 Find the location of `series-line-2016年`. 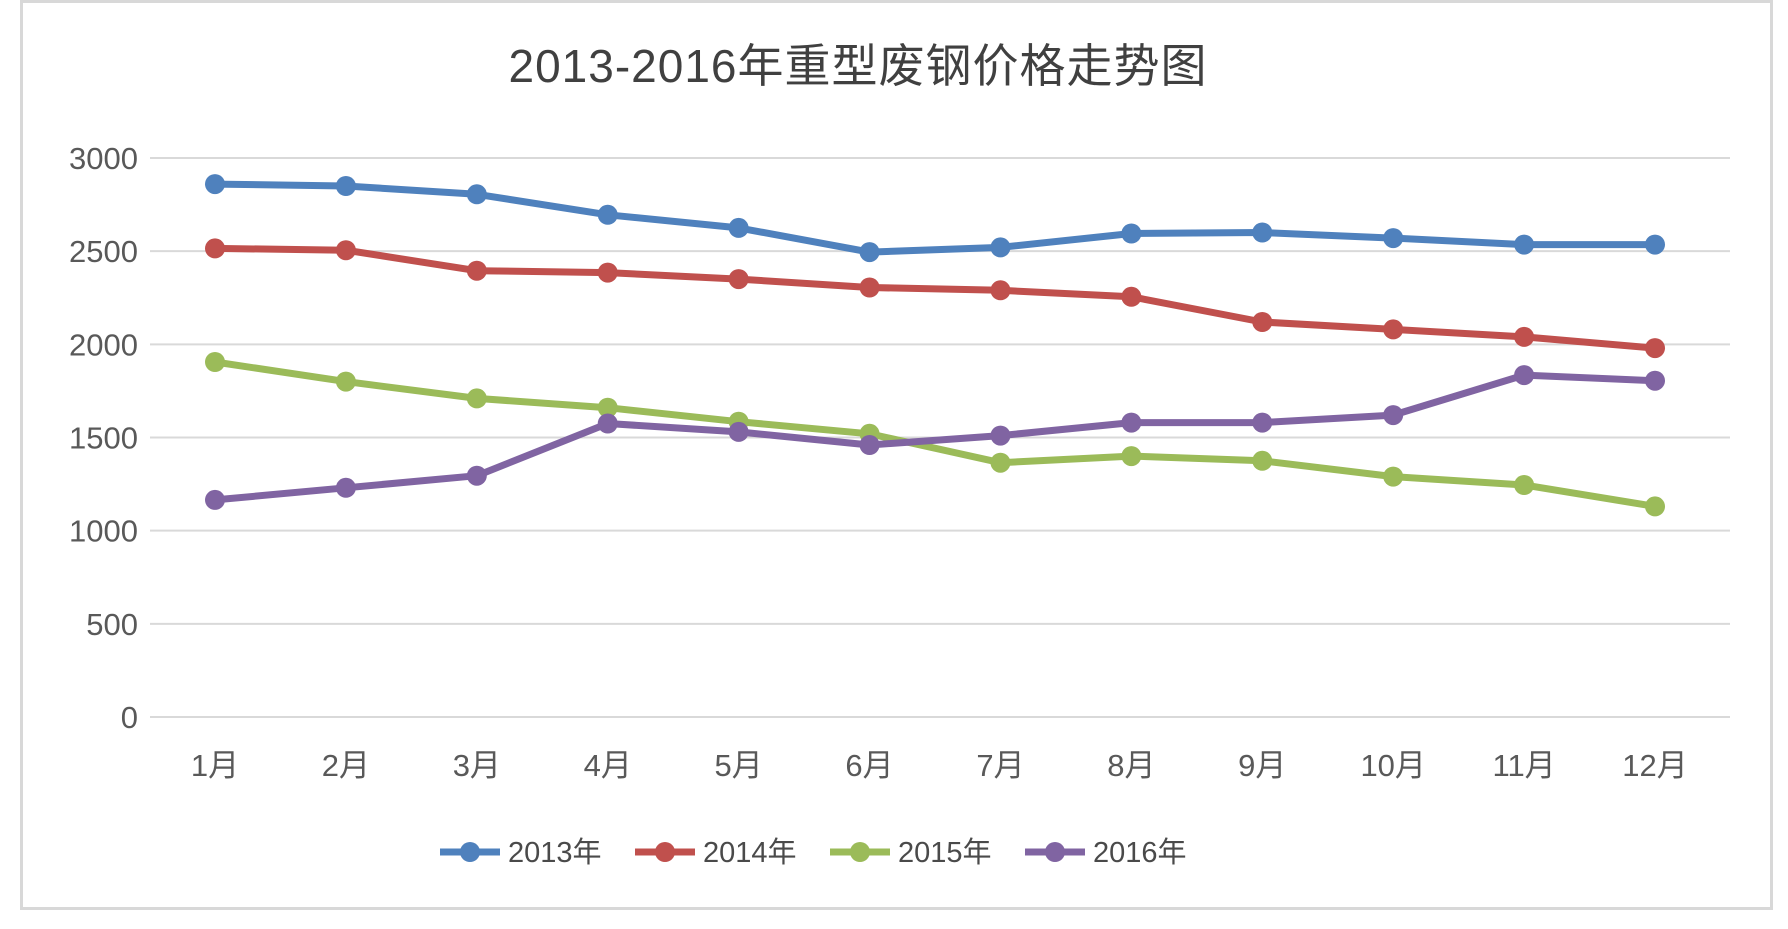

series-line-2016年 is located at coordinates (935, 437).